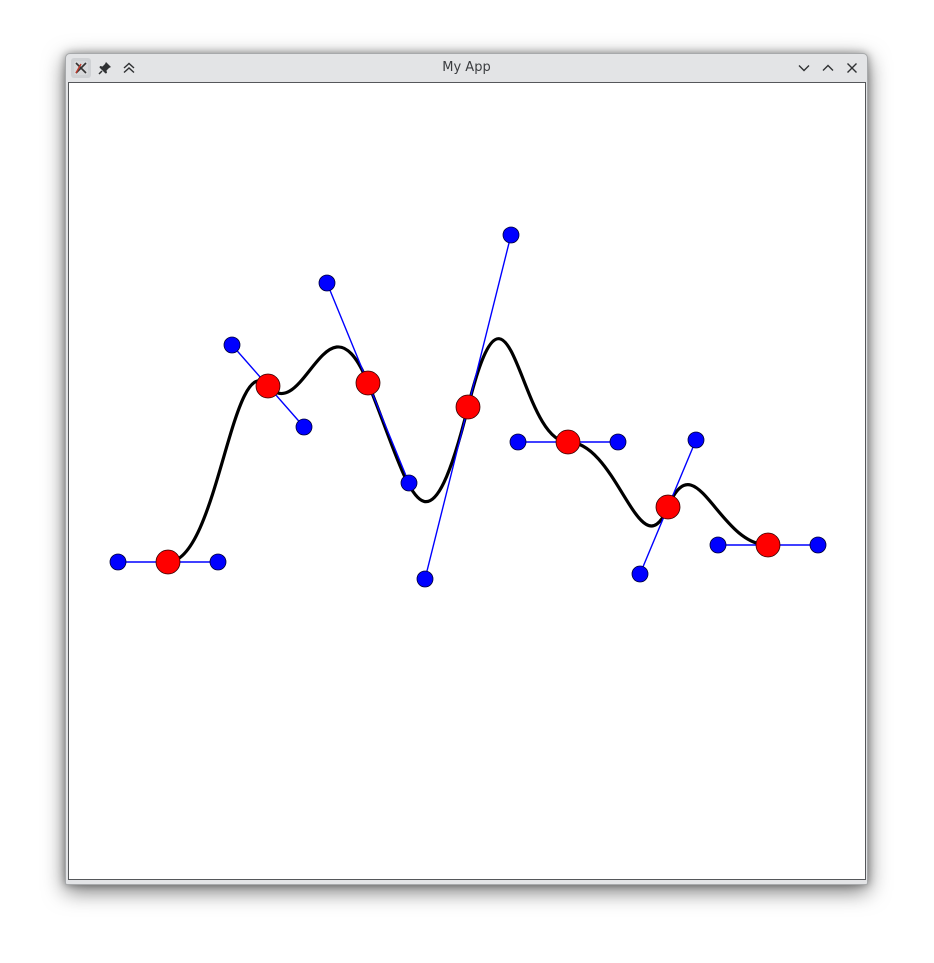 Image resolution: width=934 pixels, height=963 pixels. I want to click on chevron-up-icon, so click(828, 67).